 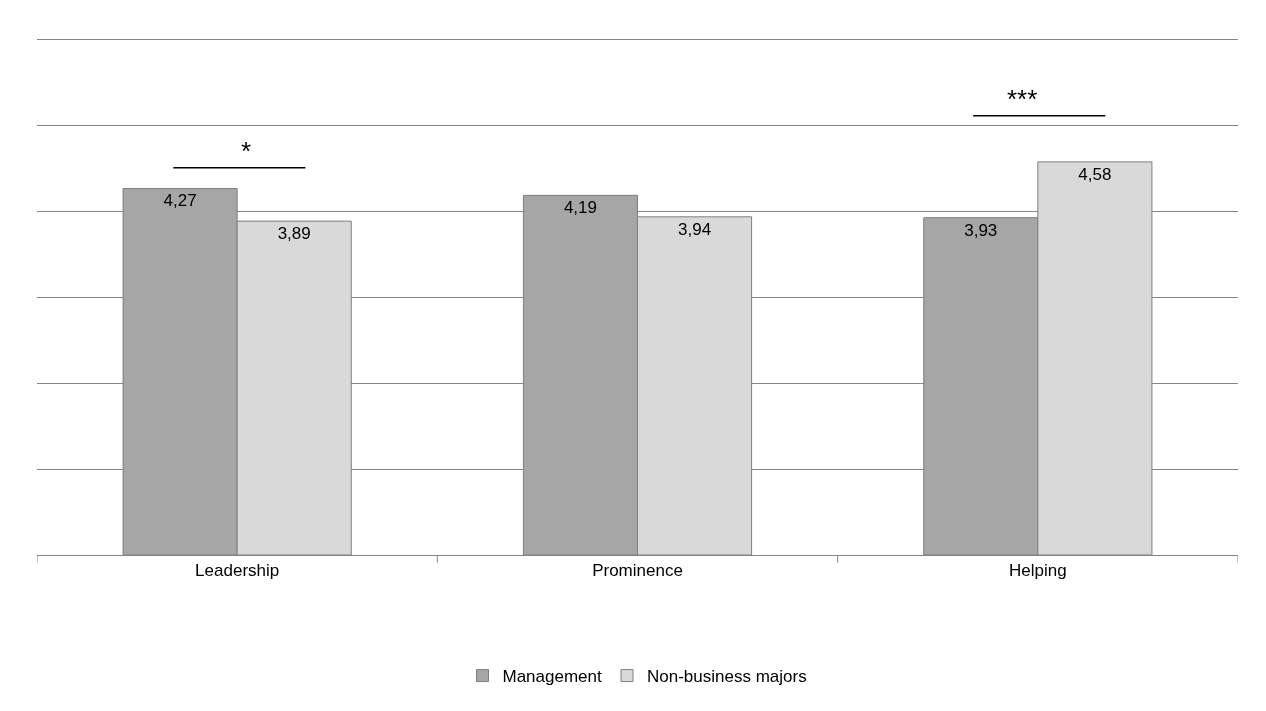 I want to click on x-tick-label: Helping, so click(x=1038, y=571).